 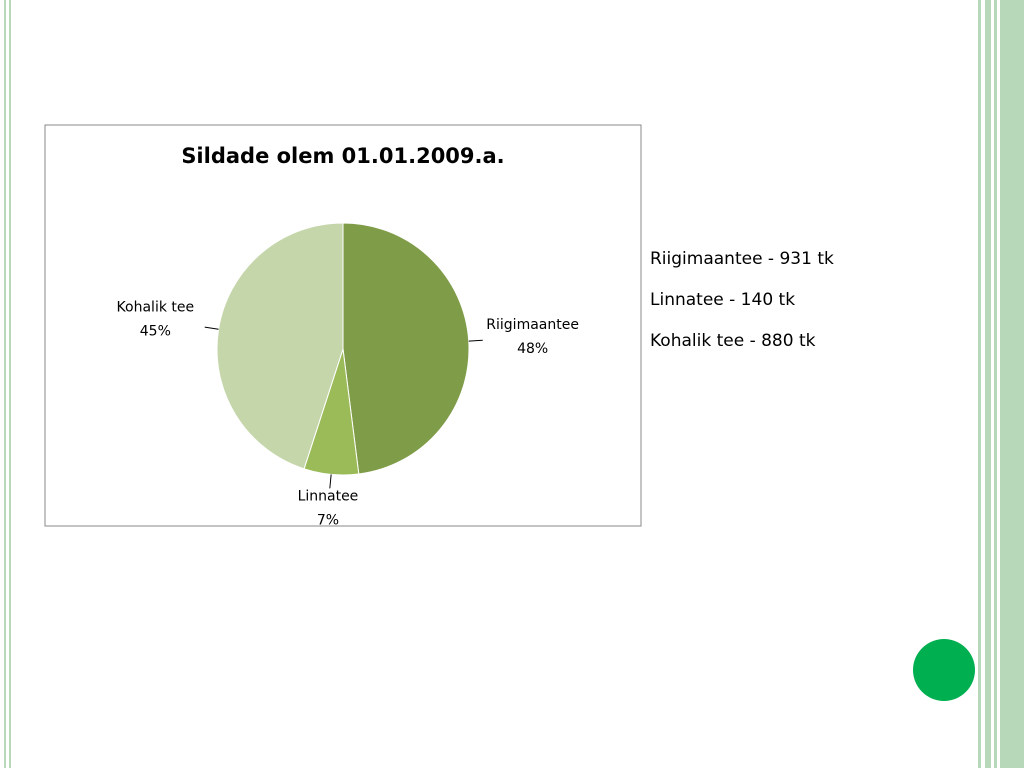 What do you see at coordinates (328, 520) in the screenshot?
I see `slice-value-label: 7%` at bounding box center [328, 520].